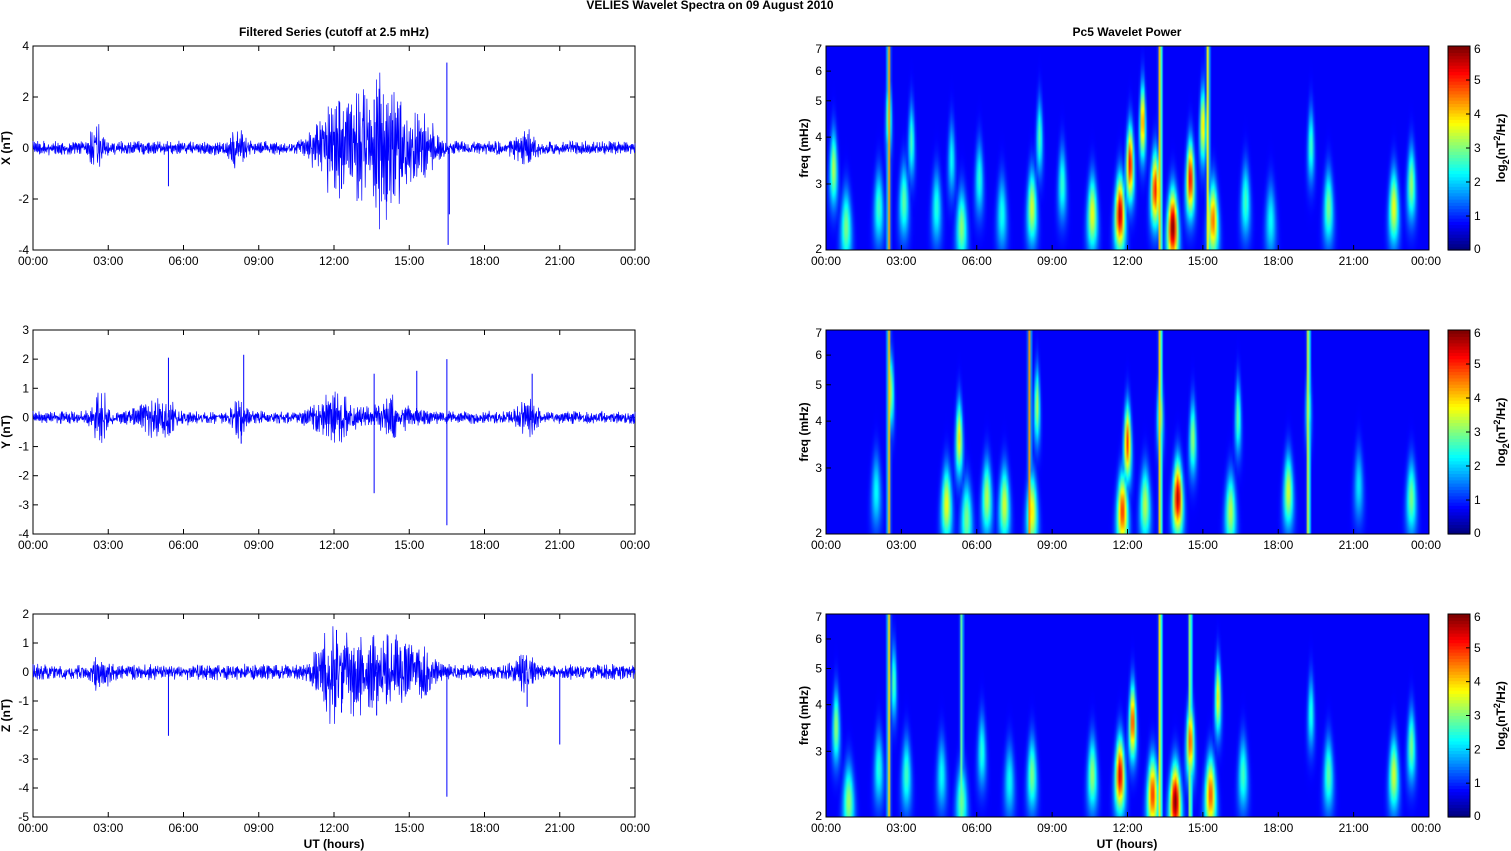 The width and height of the screenshot is (1511, 851). I want to click on y-tick-label: 2, so click(818, 249).